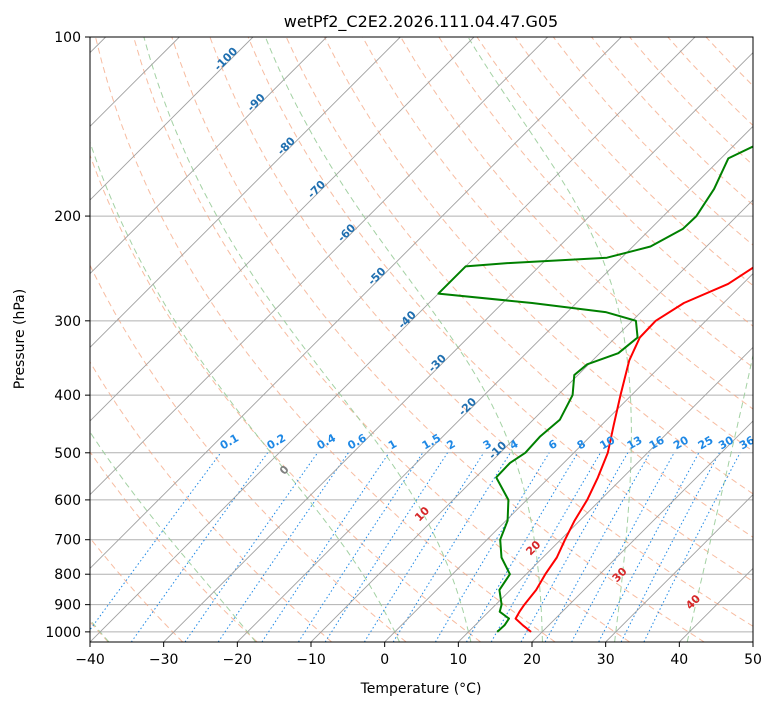 The image size is (775, 708). Describe the element at coordinates (90, 660) in the screenshot. I see `x-tick-label: −40` at that location.